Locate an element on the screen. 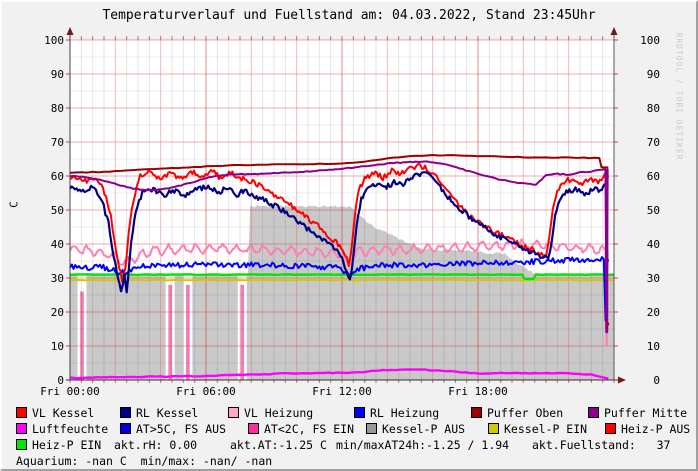 The image size is (698, 471). legend-stat: akt.AT:-1.25 C is located at coordinates (278, 445).